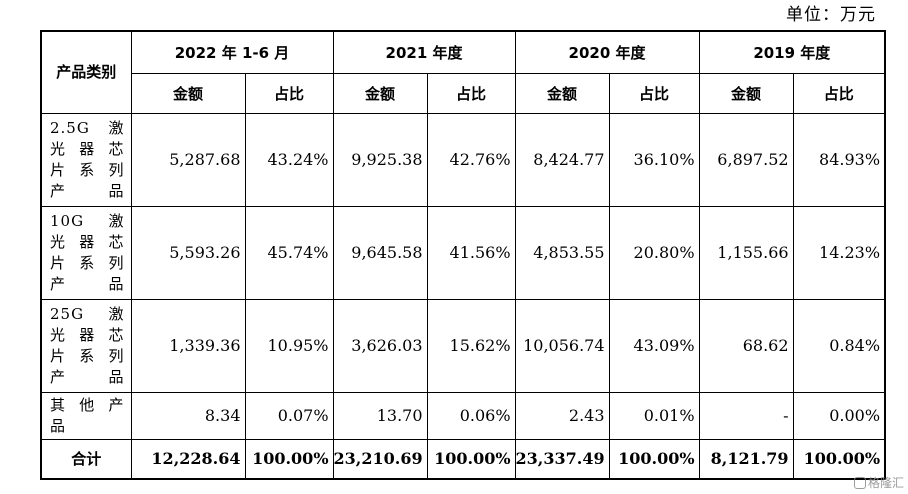 The height and width of the screenshot is (494, 908). What do you see at coordinates (188, 459) in the screenshot?
I see `total-amount-cell: 12,228.64` at bounding box center [188, 459].